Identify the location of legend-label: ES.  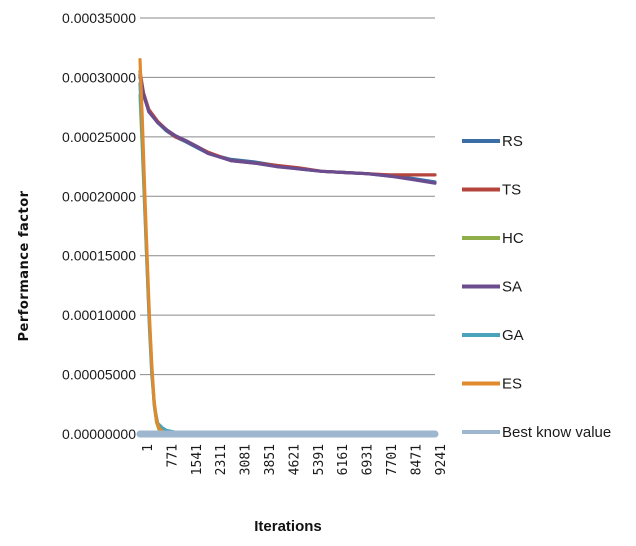
(512, 384).